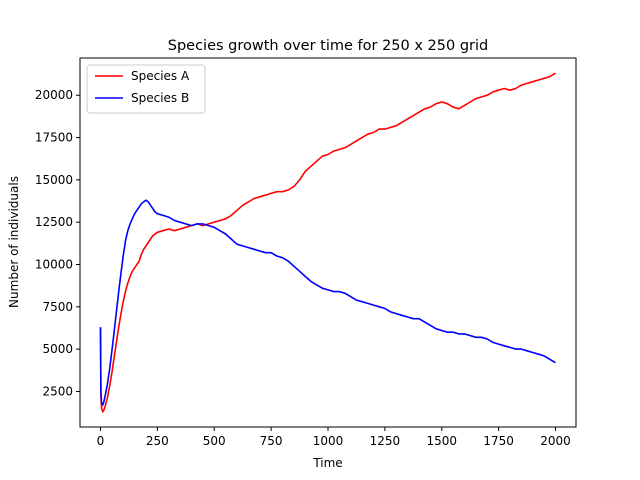 The width and height of the screenshot is (640, 480). I want to click on legend: Species A Species B, so click(146, 89).